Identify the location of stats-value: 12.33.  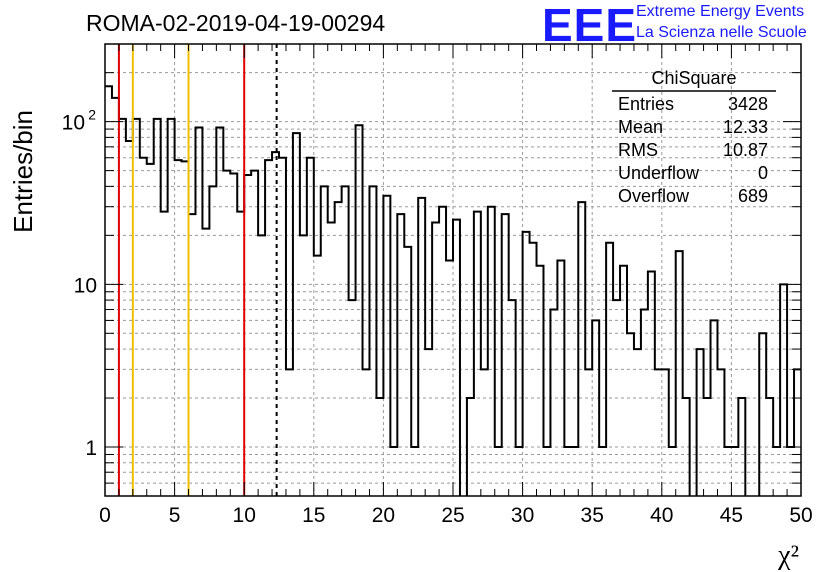
(745, 127).